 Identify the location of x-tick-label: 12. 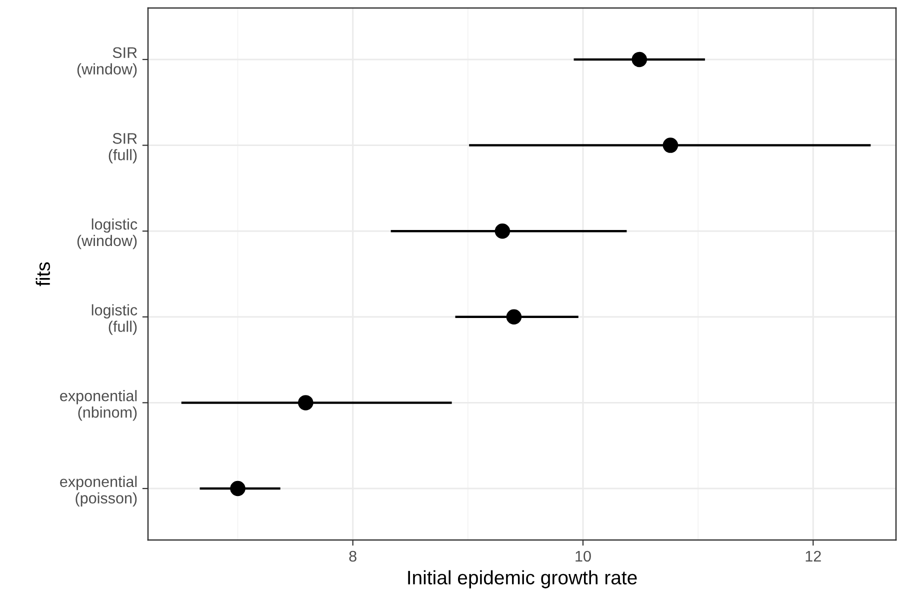
(813, 556).